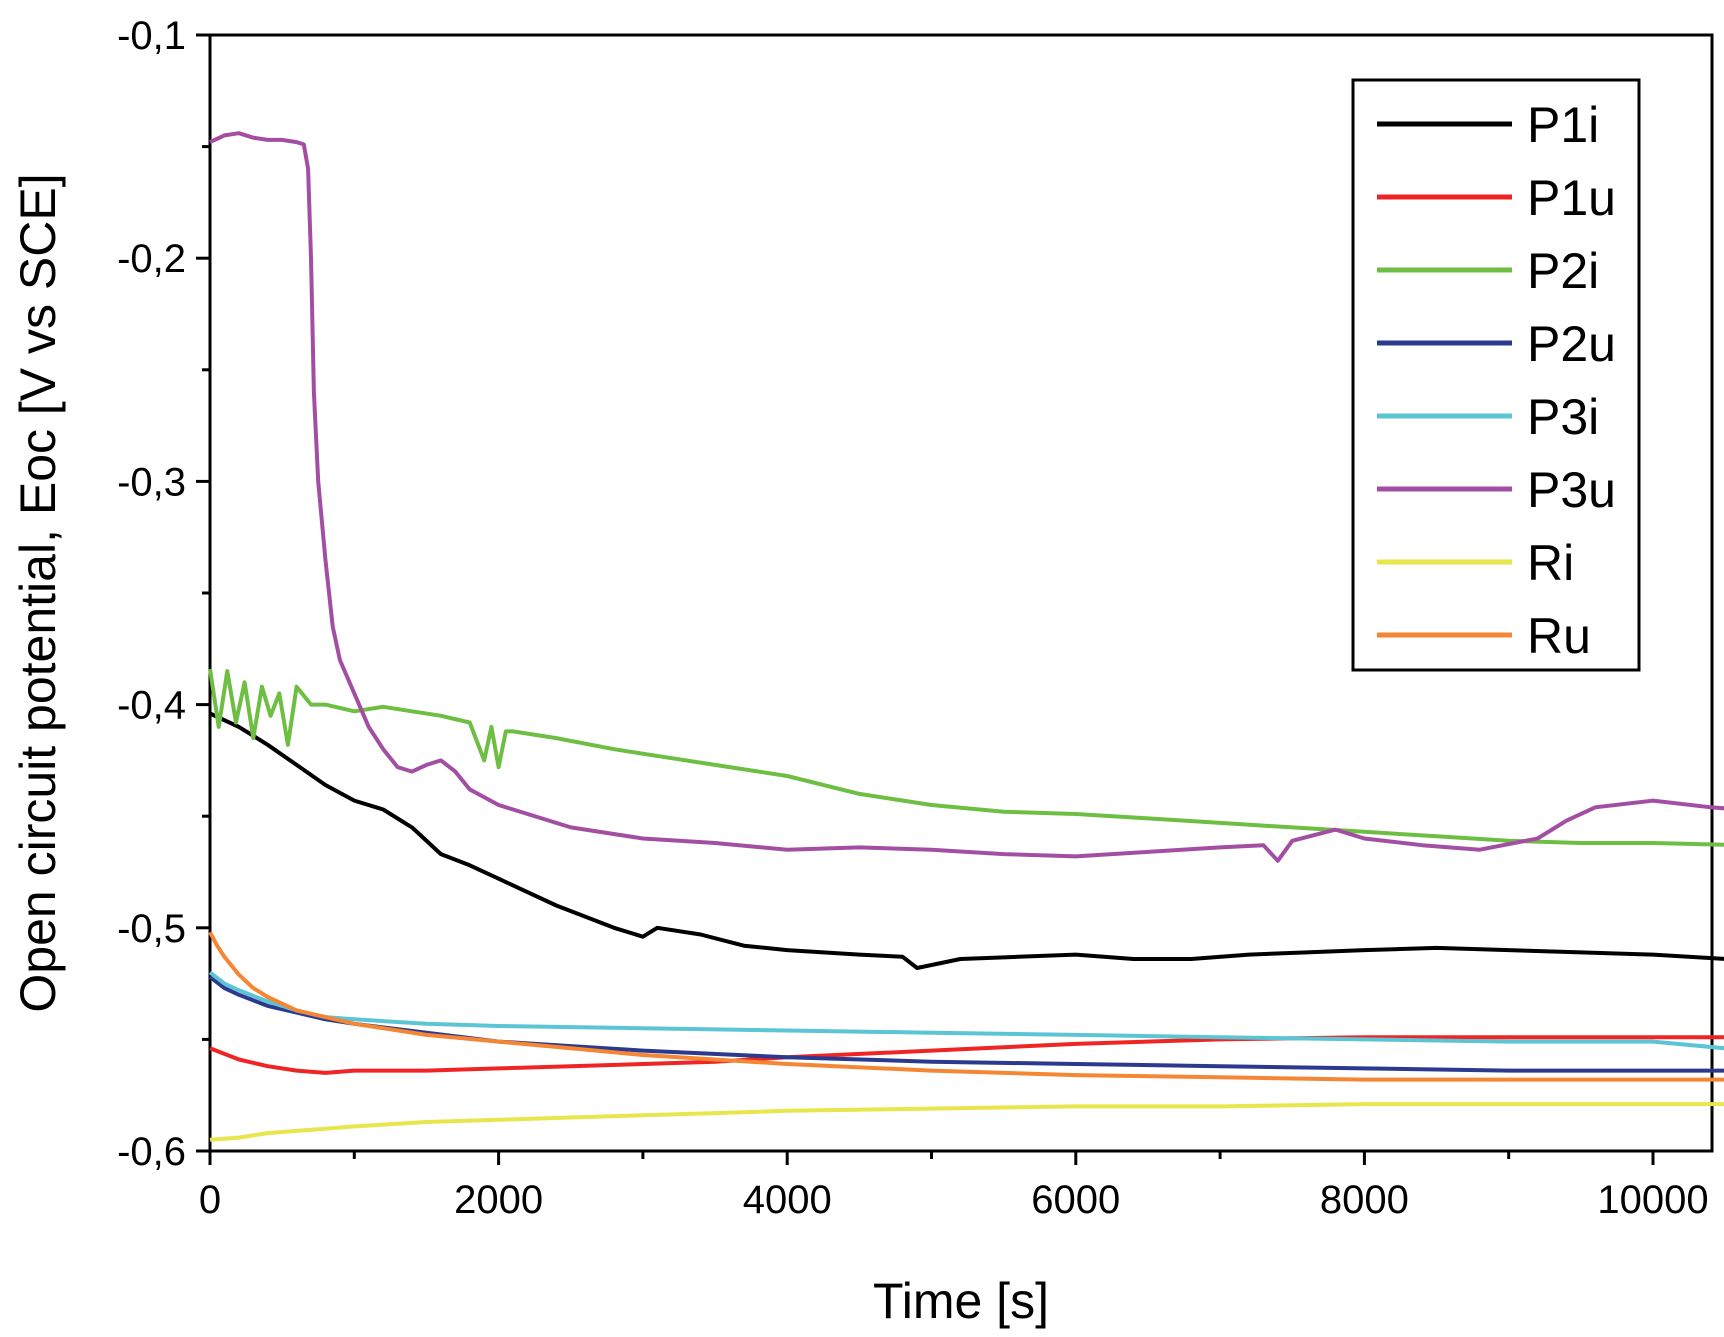 The image size is (1724, 1337). I want to click on y-tick-label: -0,2, so click(151, 259).